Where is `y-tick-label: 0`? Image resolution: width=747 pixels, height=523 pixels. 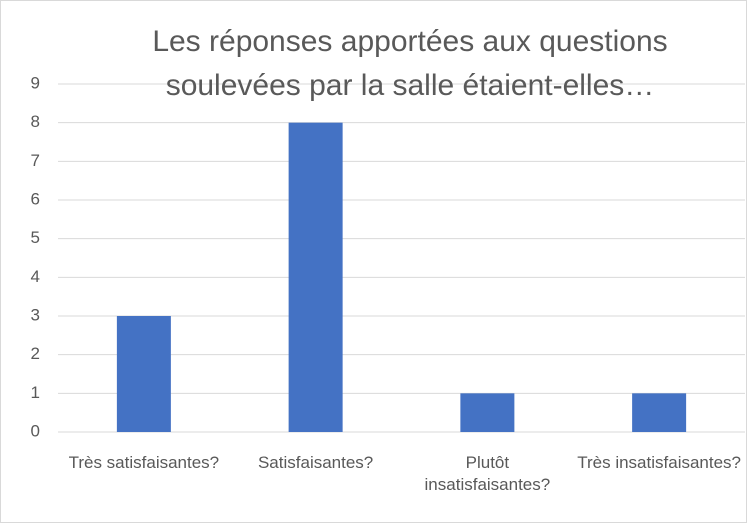
y-tick-label: 0 is located at coordinates (35, 430).